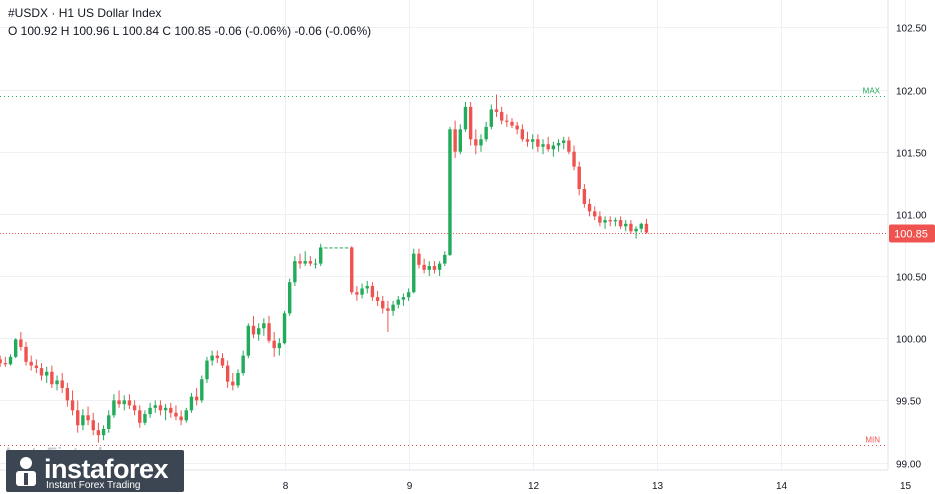 Image resolution: width=935 pixels, height=494 pixels. I want to click on current-price-badge-bg, so click(912, 233).